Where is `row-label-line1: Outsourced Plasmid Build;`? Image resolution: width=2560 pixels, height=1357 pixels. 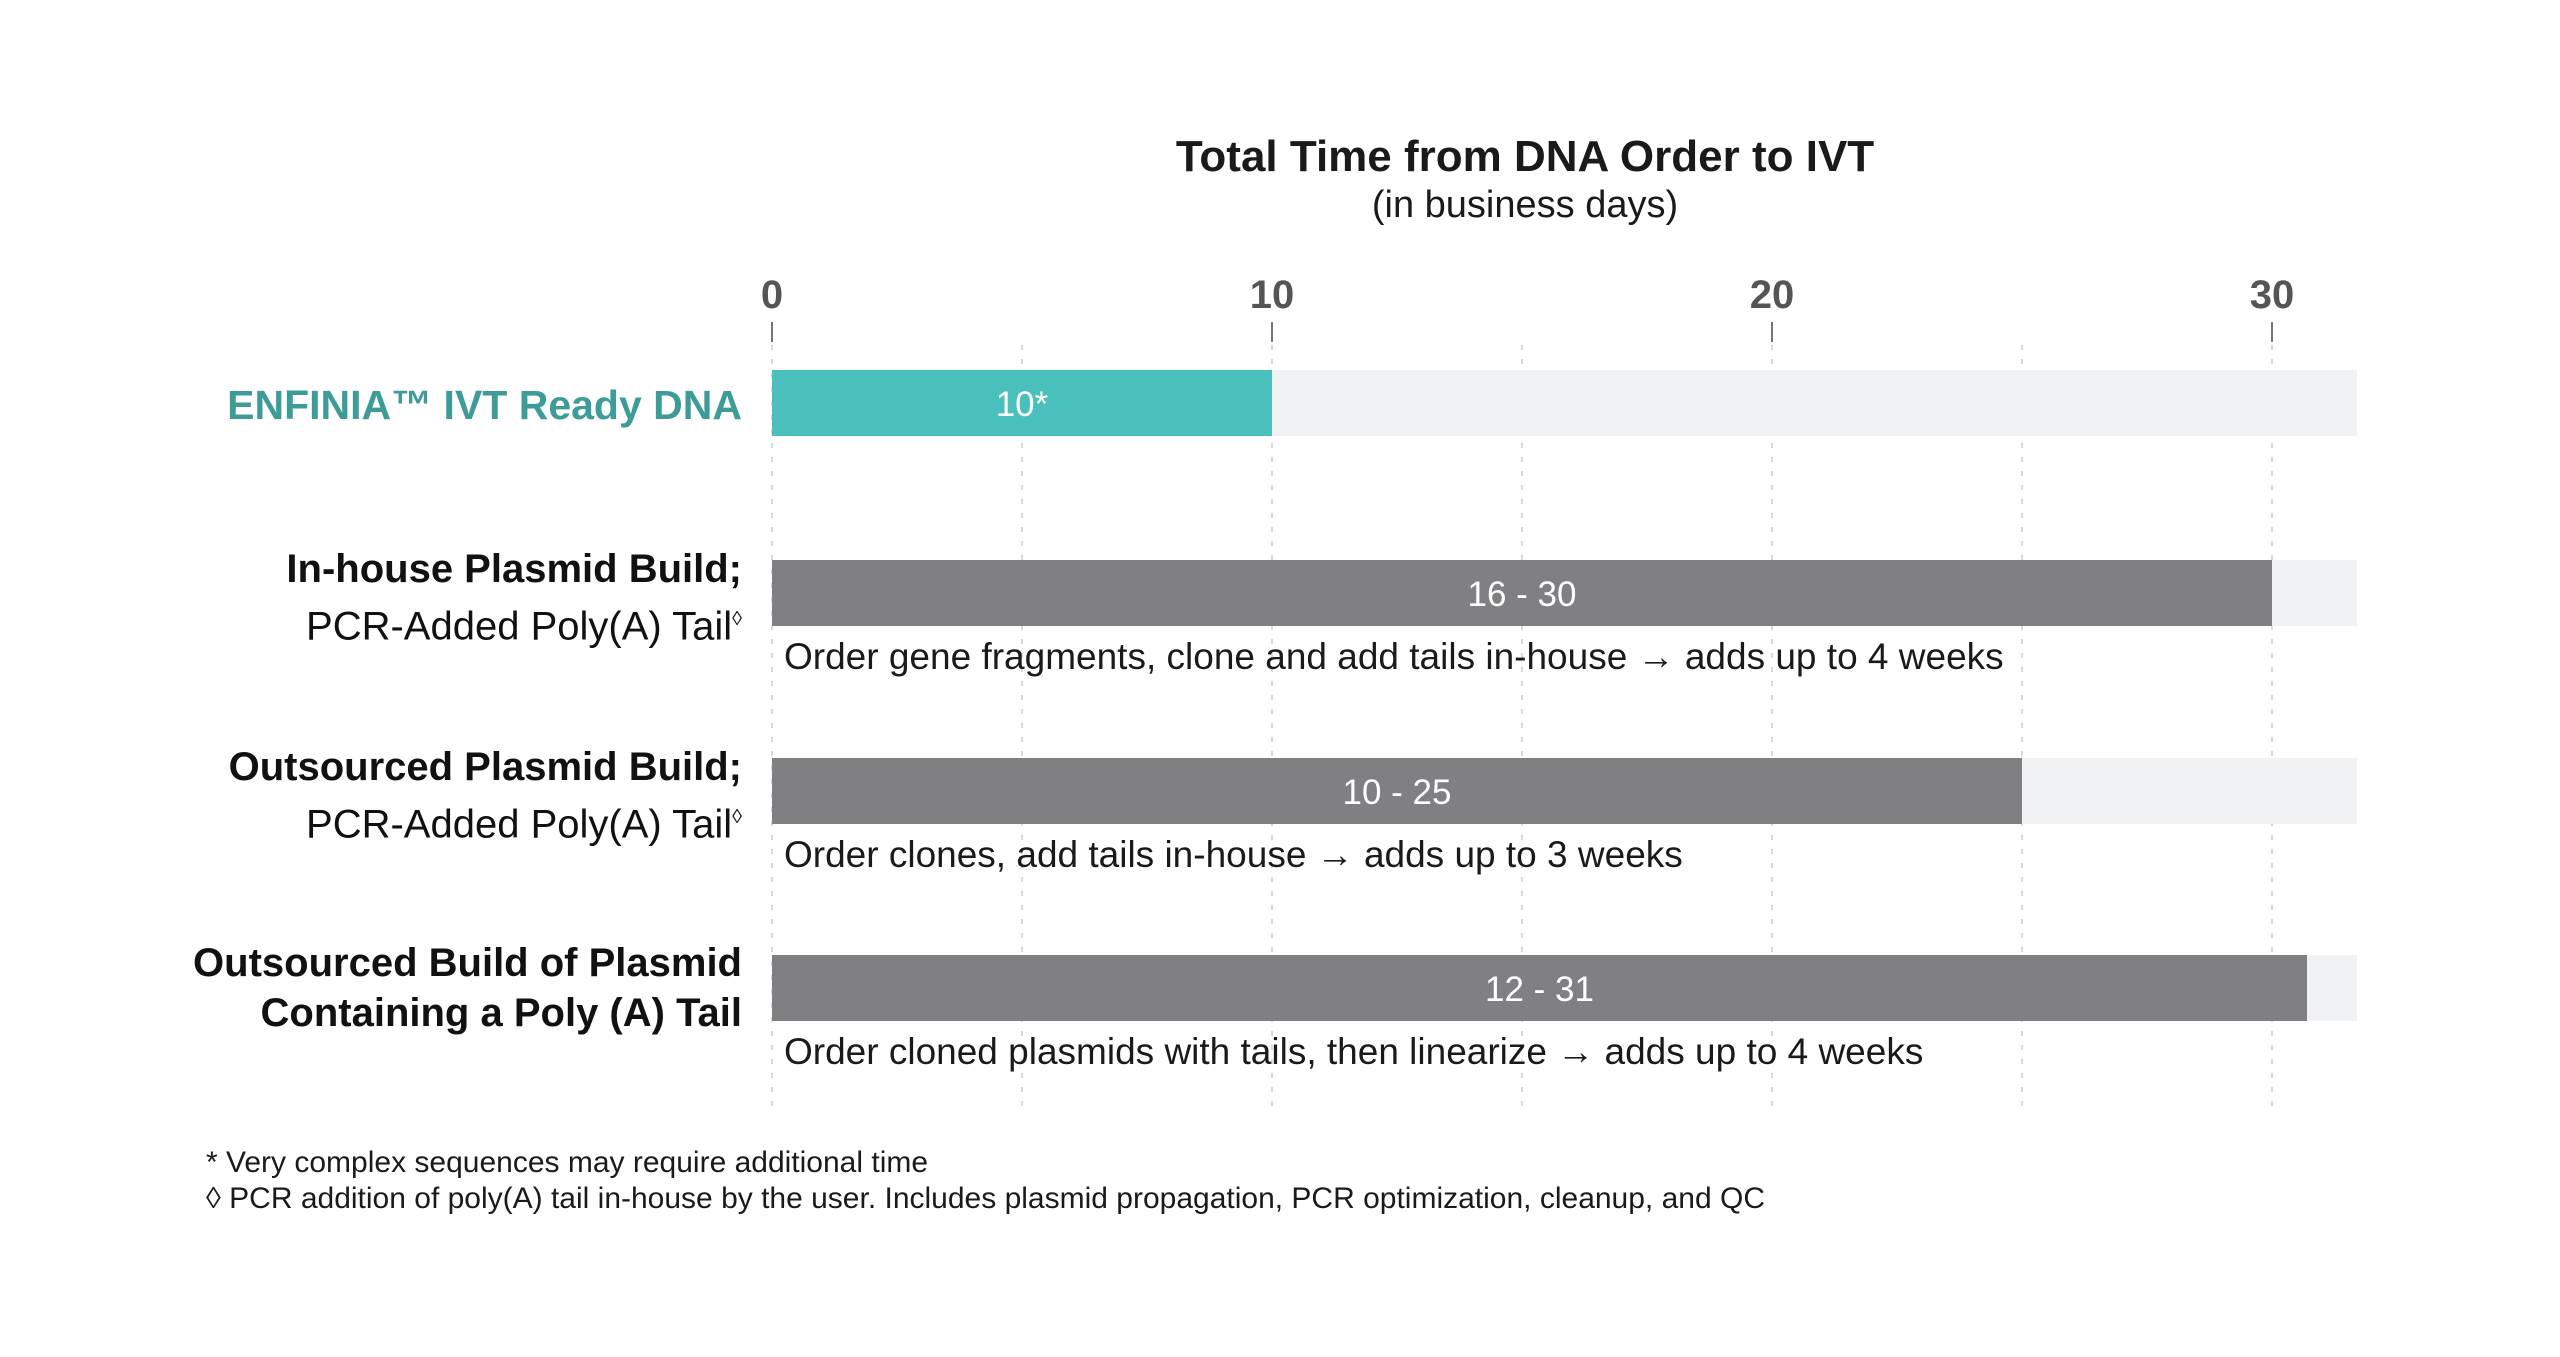 row-label-line1: Outsourced Plasmid Build; is located at coordinates (485, 767).